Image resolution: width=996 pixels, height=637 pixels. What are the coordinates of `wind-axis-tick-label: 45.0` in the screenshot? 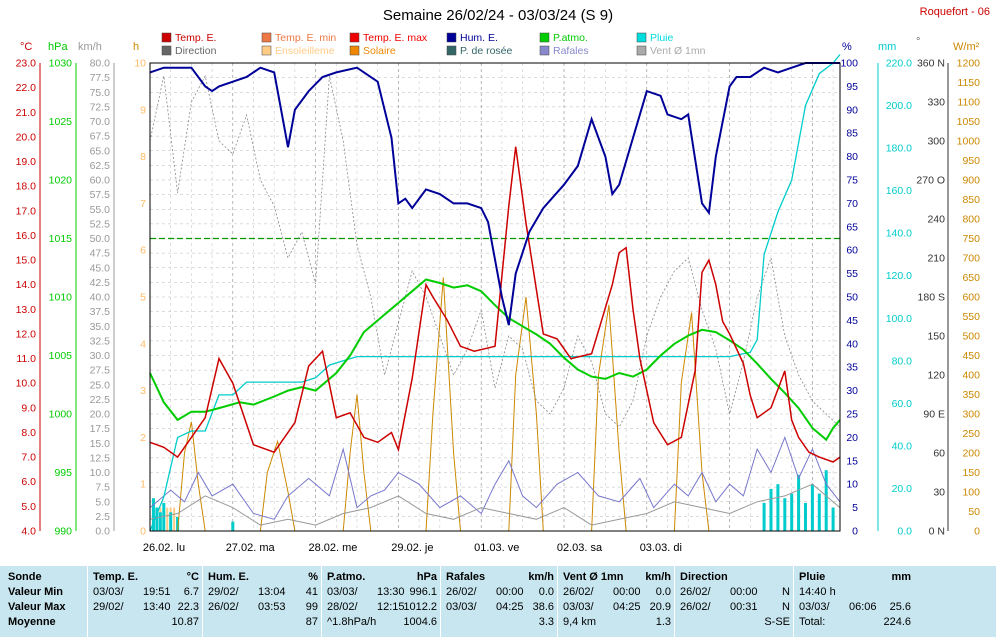 It's located at (100, 268).